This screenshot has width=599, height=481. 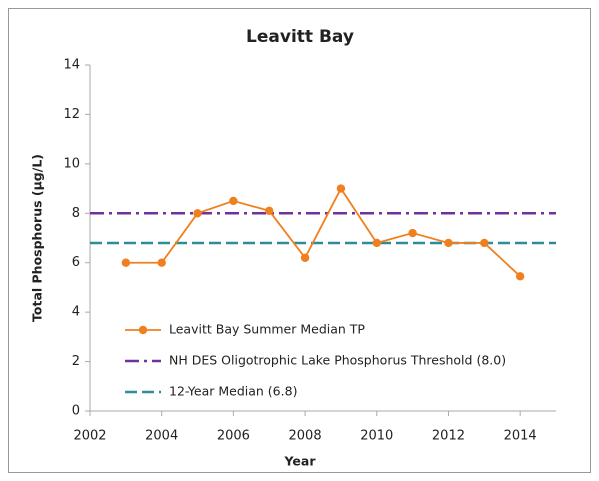 What do you see at coordinates (76, 213) in the screenshot?
I see `y-tick-label: 8` at bounding box center [76, 213].